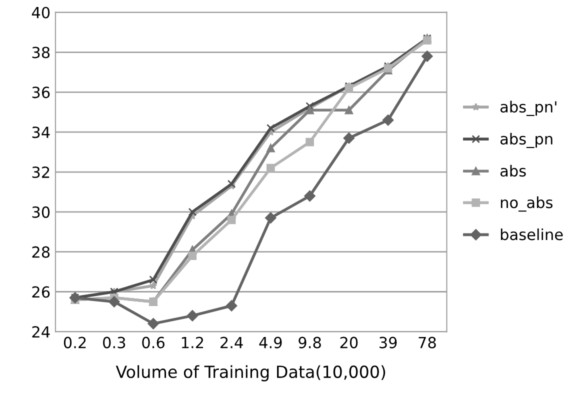  I want to click on y-tick-label: 40, so click(41, 12).